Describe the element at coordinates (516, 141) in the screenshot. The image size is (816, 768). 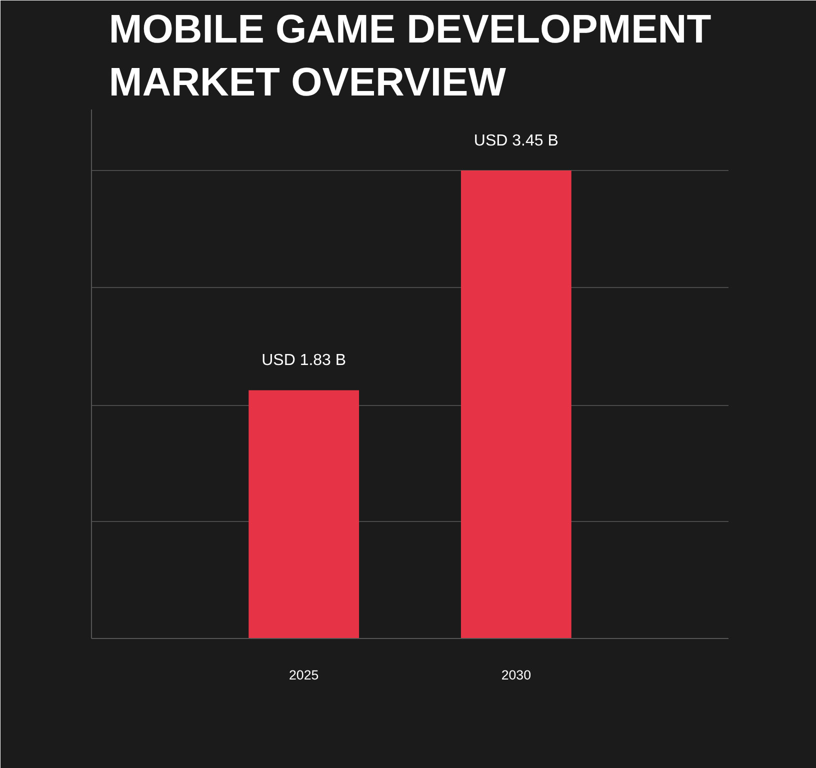
I see `data-label: USD 3.45 B` at that location.